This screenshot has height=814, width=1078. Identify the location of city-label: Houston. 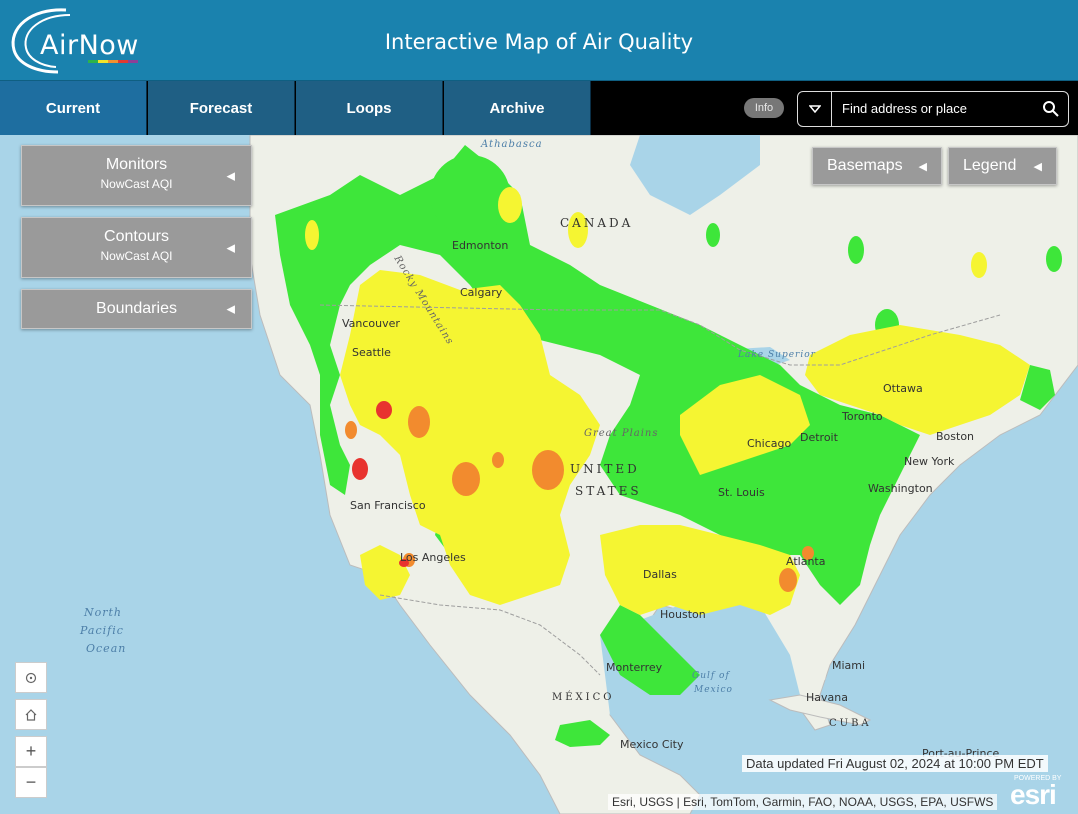
(683, 614).